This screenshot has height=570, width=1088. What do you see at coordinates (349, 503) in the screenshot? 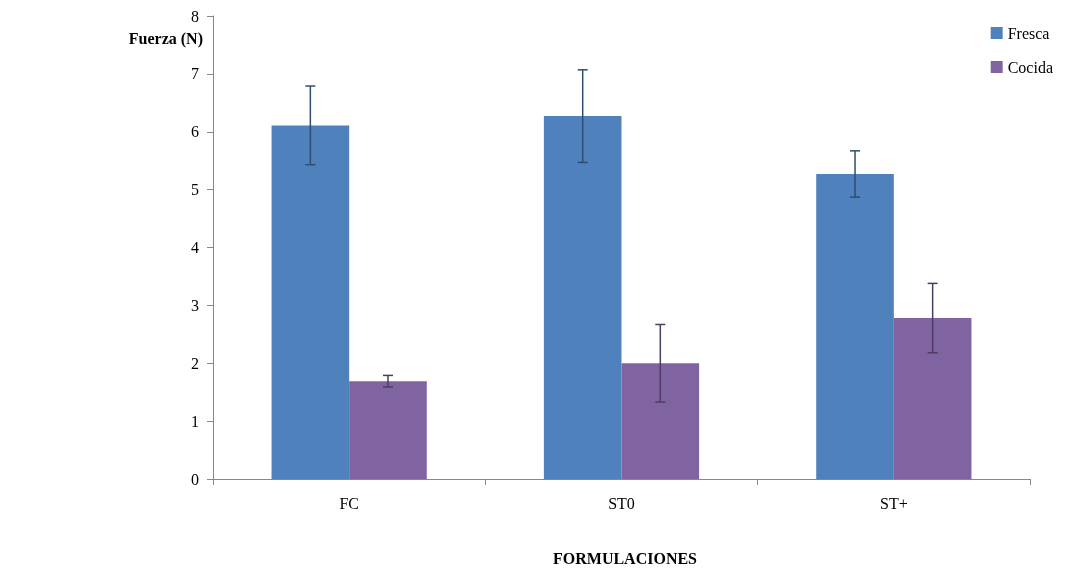
I see `x-tick-label: FC` at bounding box center [349, 503].